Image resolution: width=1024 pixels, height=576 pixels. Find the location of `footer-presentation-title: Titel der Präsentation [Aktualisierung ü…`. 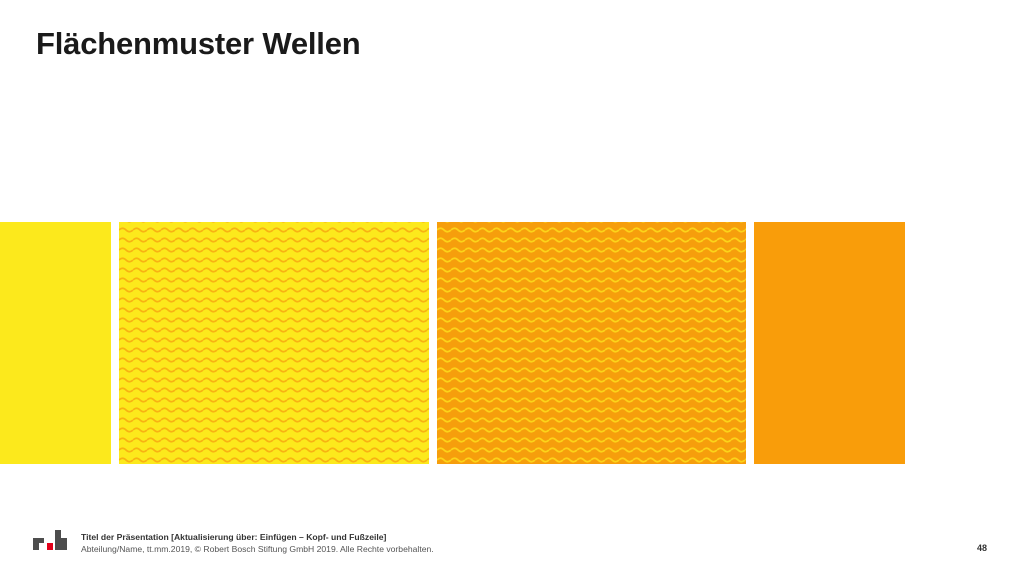

footer-presentation-title: Titel der Präsentation [Aktualisierung ü… is located at coordinates (234, 537).